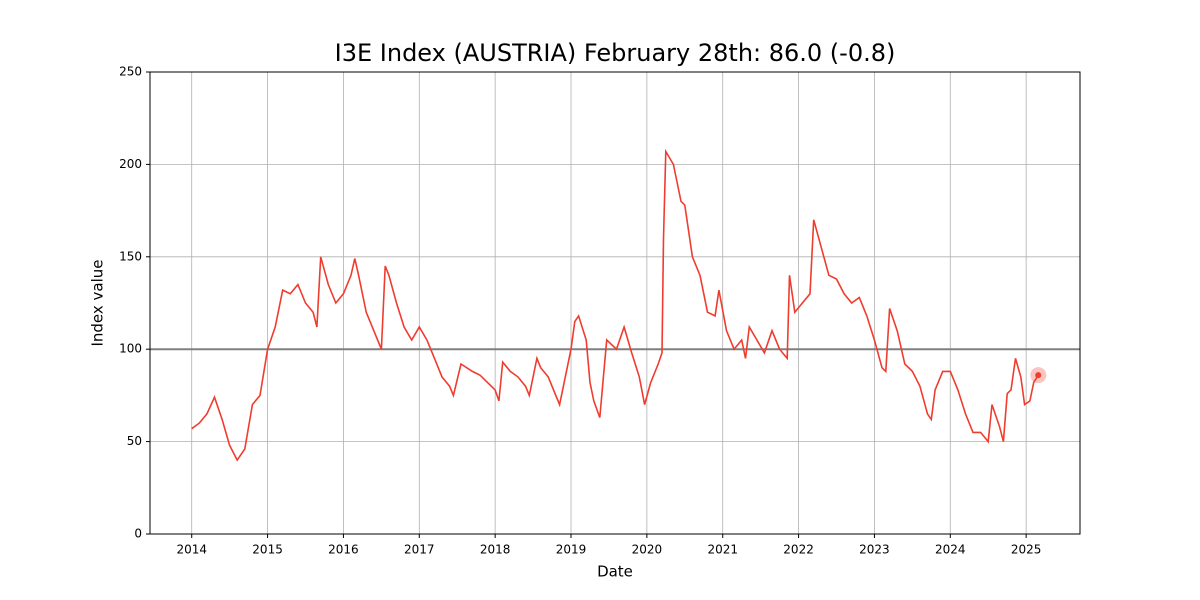  What do you see at coordinates (495, 550) in the screenshot?
I see `x-tick-label: 2018` at bounding box center [495, 550].